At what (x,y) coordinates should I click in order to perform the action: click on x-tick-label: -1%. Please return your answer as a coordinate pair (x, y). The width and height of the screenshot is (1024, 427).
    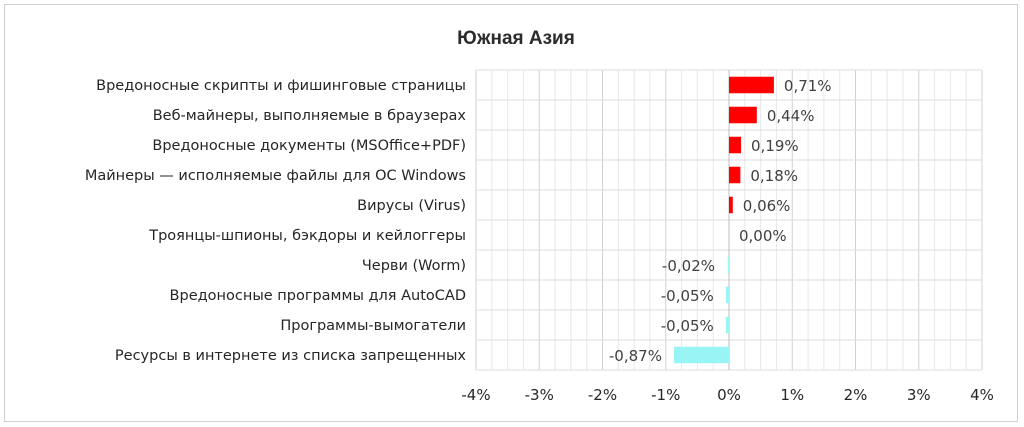
    Looking at the image, I should click on (665, 395).